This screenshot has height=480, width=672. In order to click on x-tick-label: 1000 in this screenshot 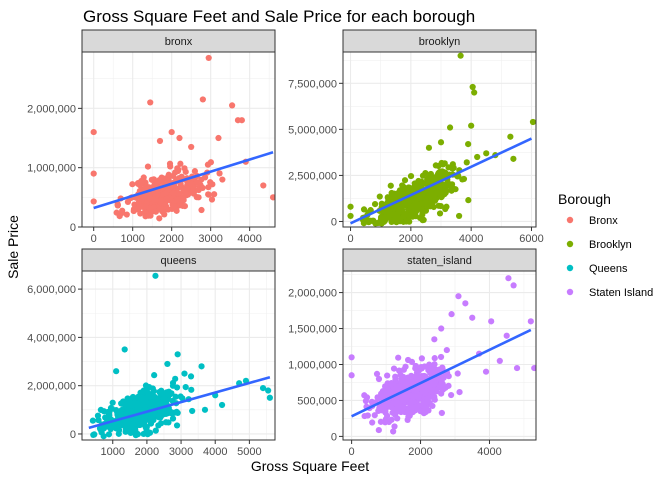, I will do `click(132, 239)`.